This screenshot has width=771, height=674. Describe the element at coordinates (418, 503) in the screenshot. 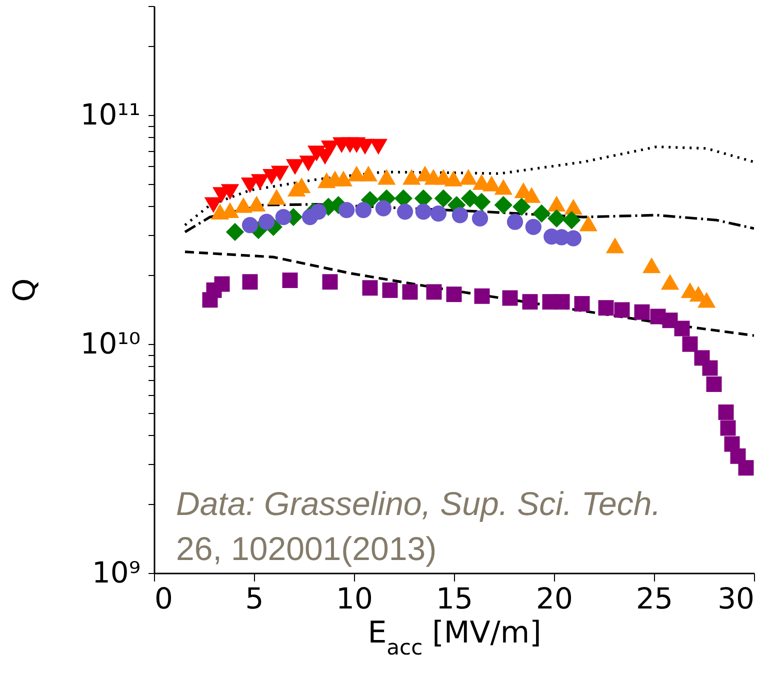

I see `annotation: Data: Grasselino, Sup. Sci. Tech.` at that location.